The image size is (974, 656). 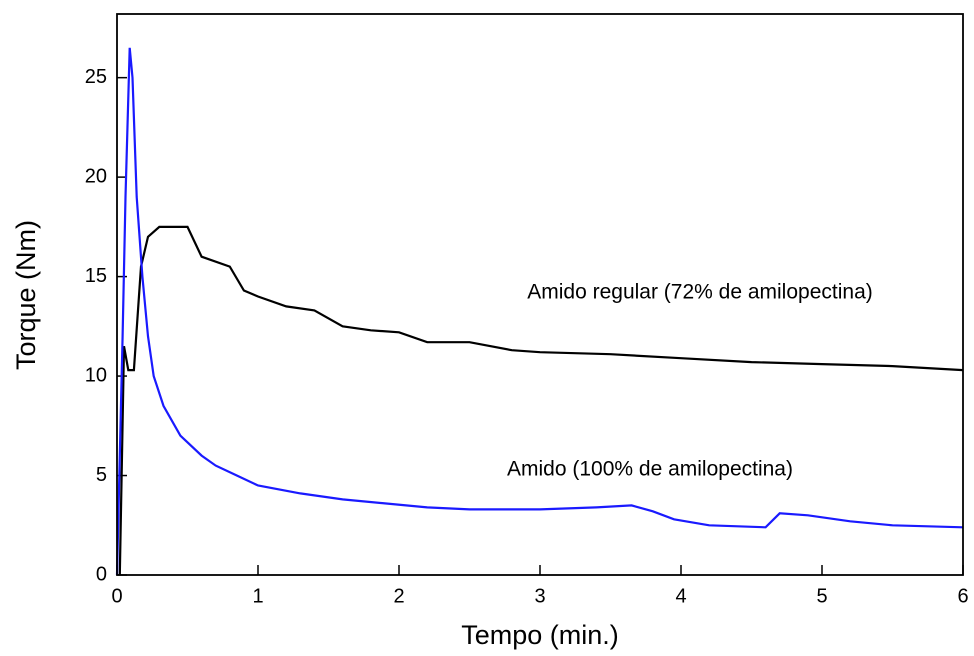 What do you see at coordinates (650, 469) in the screenshot?
I see `series-annotation: Amido (100% de amilopectina)` at bounding box center [650, 469].